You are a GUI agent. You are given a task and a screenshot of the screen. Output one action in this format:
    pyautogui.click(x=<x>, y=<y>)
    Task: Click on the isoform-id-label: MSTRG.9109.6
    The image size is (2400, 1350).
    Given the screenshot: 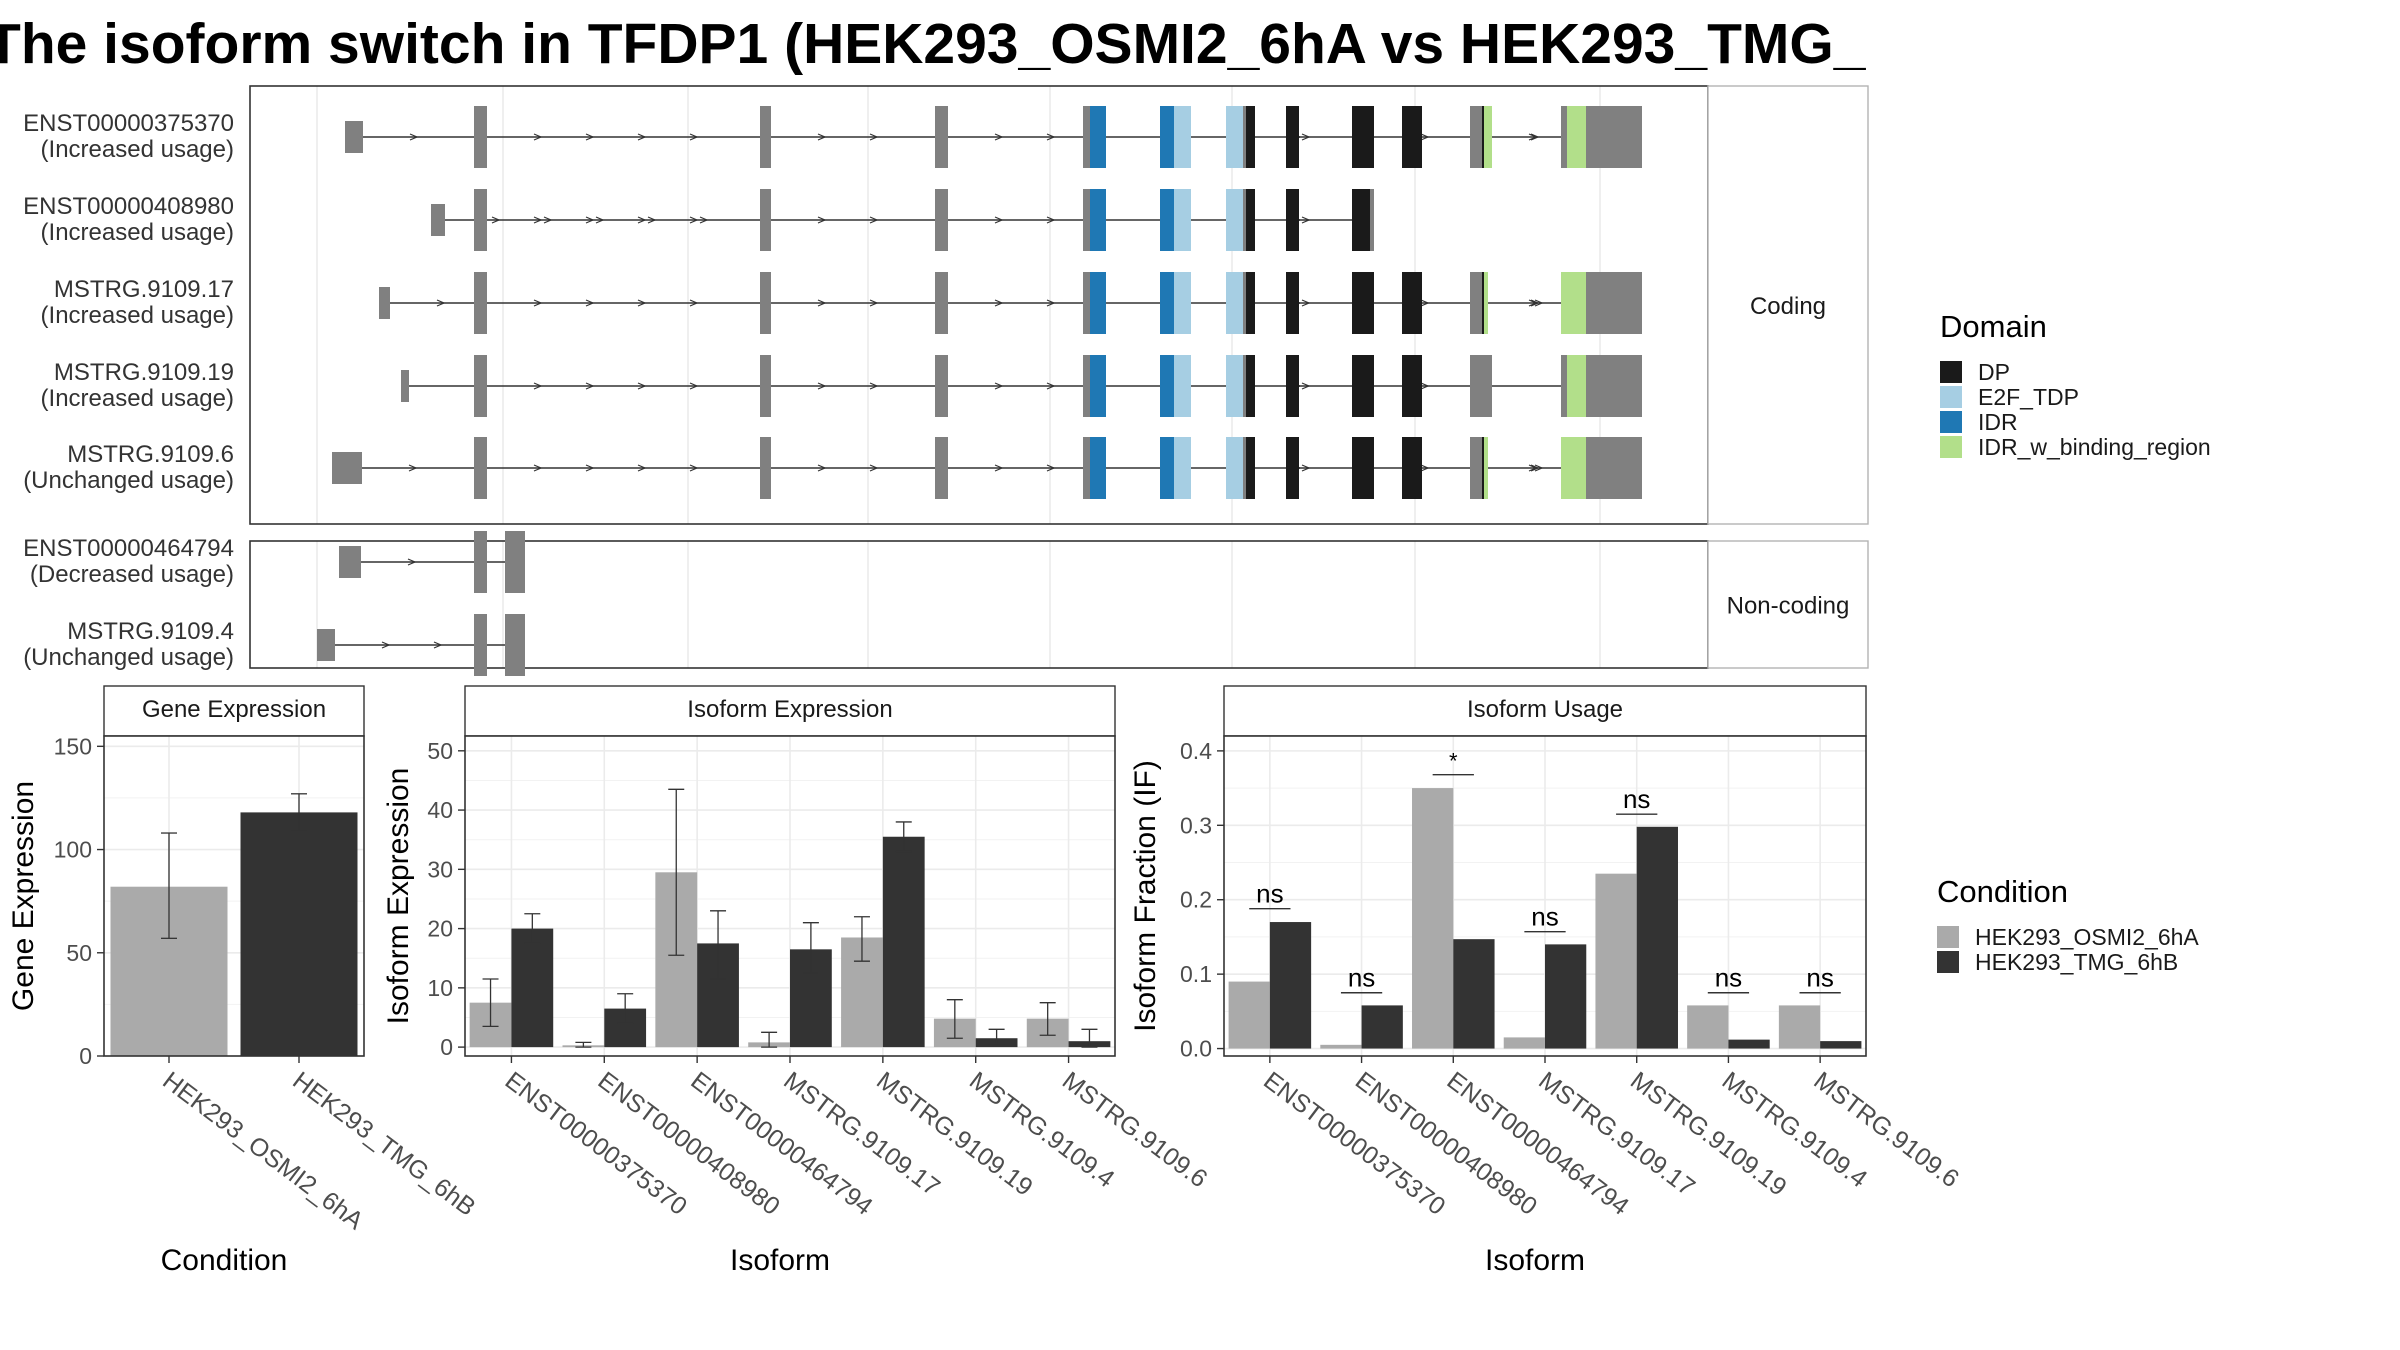 What is the action you would take?
    pyautogui.click(x=150, y=454)
    